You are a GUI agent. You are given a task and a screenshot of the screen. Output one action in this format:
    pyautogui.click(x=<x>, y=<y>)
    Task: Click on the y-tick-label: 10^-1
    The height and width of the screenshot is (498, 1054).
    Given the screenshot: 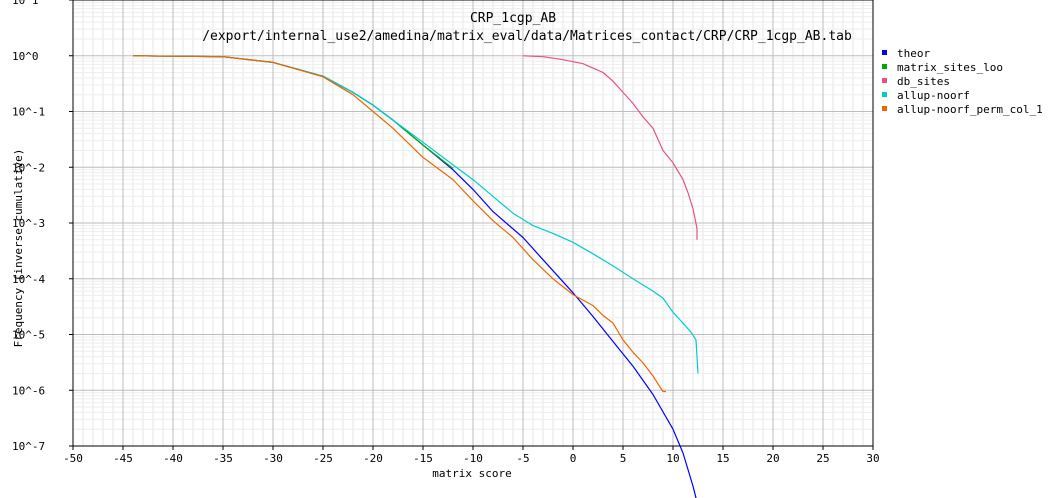 What is the action you would take?
    pyautogui.click(x=28, y=112)
    